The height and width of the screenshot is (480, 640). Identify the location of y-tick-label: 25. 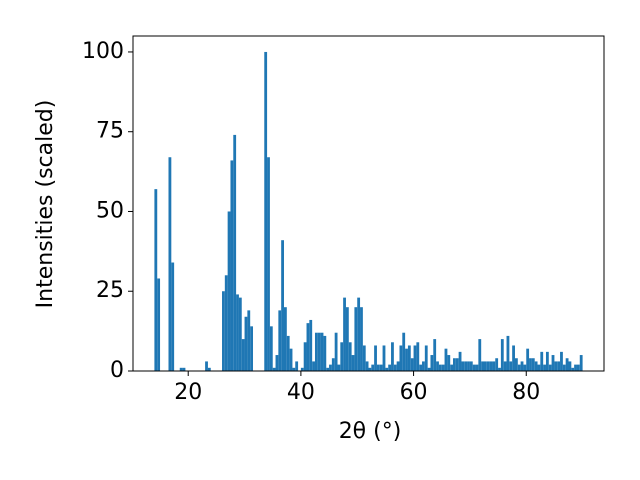
(110, 290).